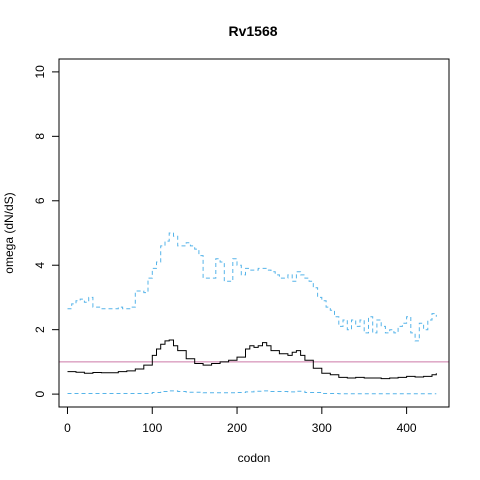  Describe the element at coordinates (152, 428) in the screenshot. I see `x-tick-label: 100` at that location.